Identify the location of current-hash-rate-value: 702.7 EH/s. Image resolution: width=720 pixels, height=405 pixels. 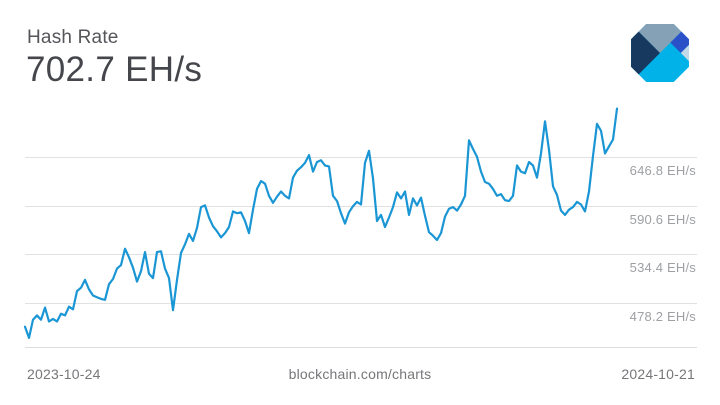
(114, 69).